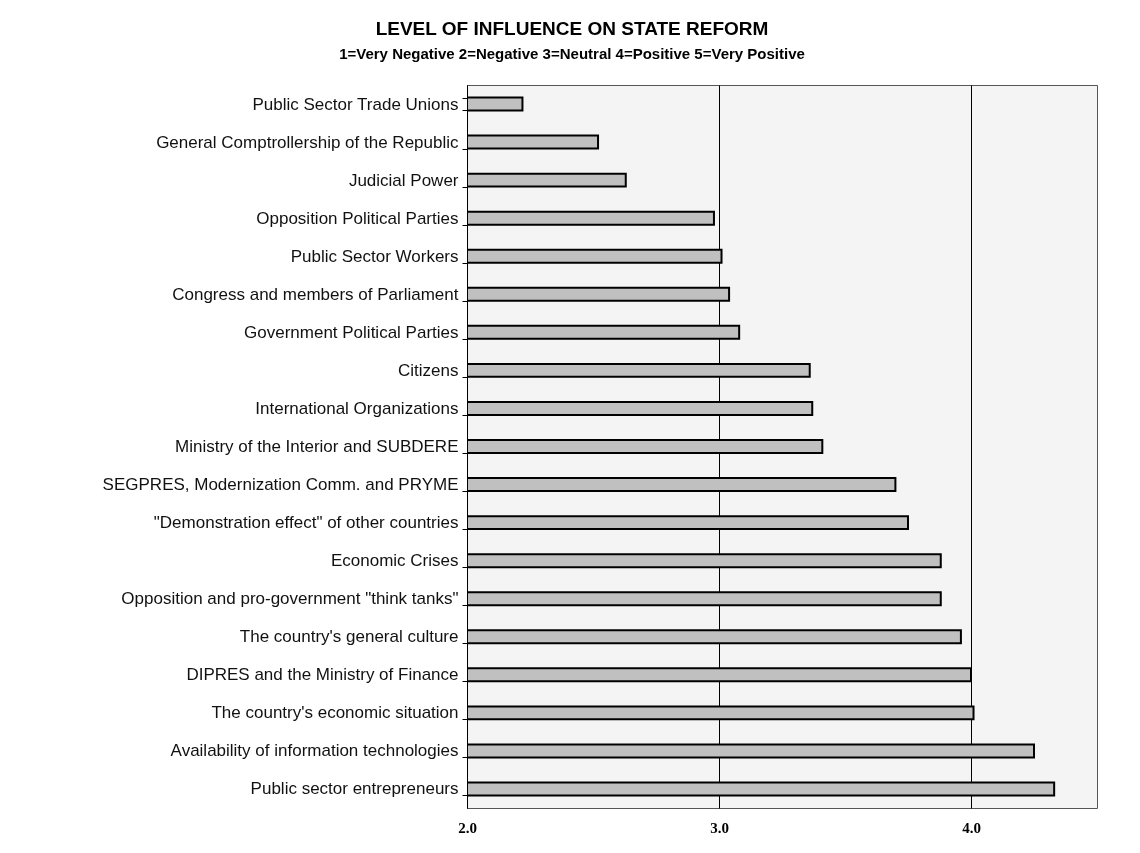  I want to click on y-tick-label: Opposition Political Parties, so click(357, 218).